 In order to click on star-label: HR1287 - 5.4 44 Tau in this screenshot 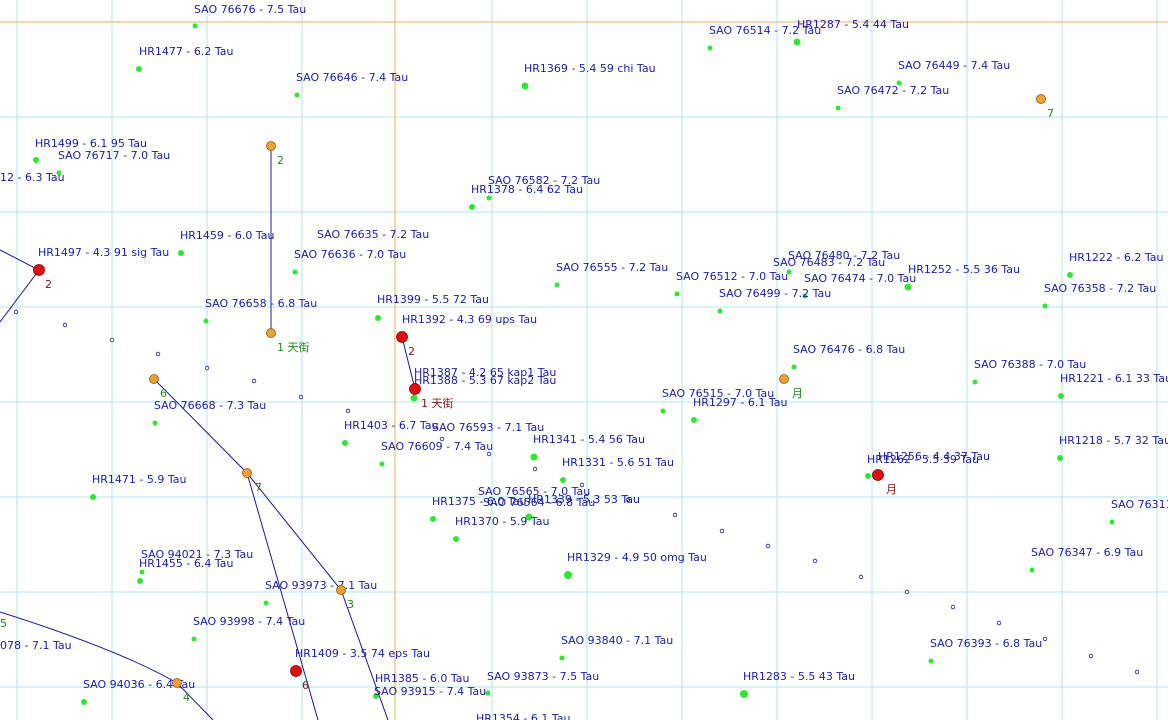, I will do `click(853, 24)`.